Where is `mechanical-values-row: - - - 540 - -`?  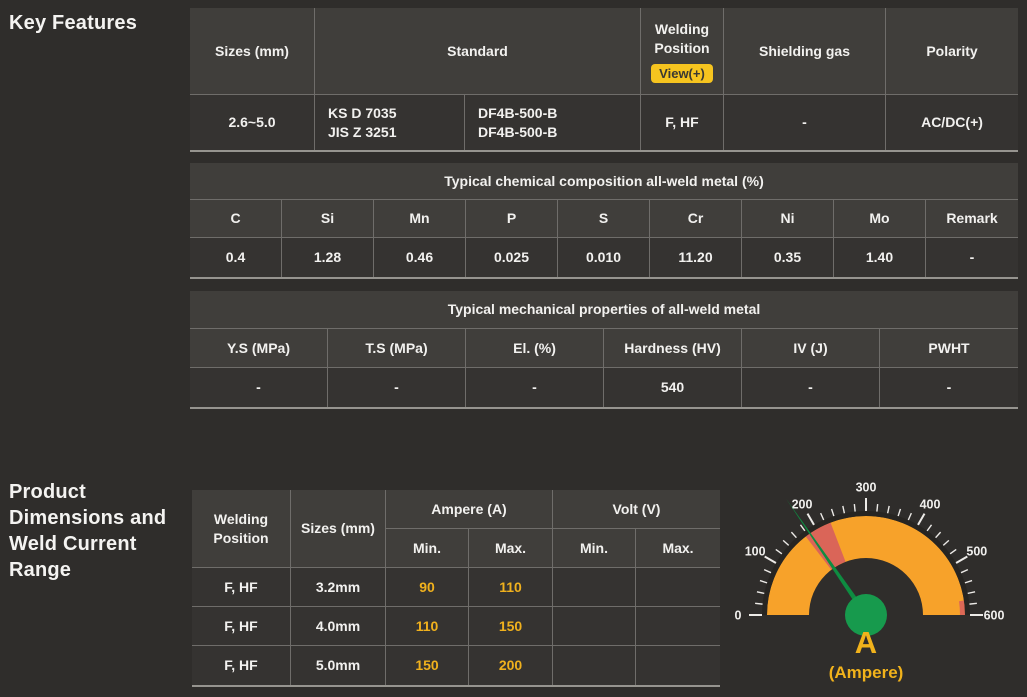
mechanical-values-row: - - - 540 - - is located at coordinates (604, 387).